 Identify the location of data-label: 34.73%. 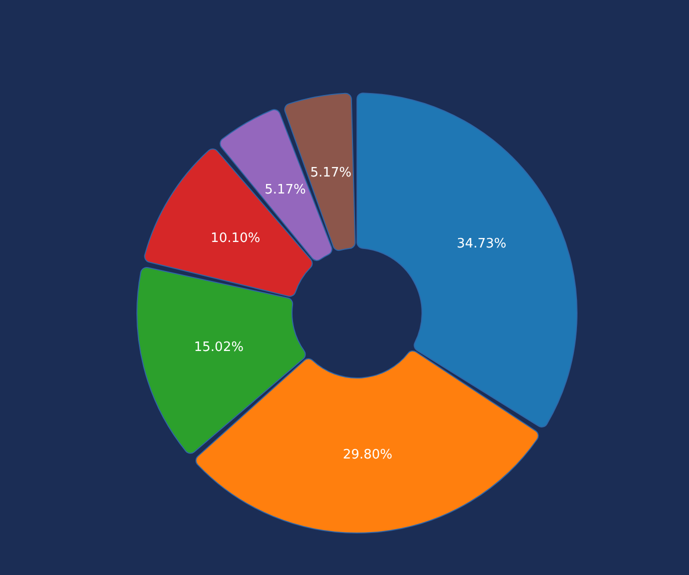
(481, 244).